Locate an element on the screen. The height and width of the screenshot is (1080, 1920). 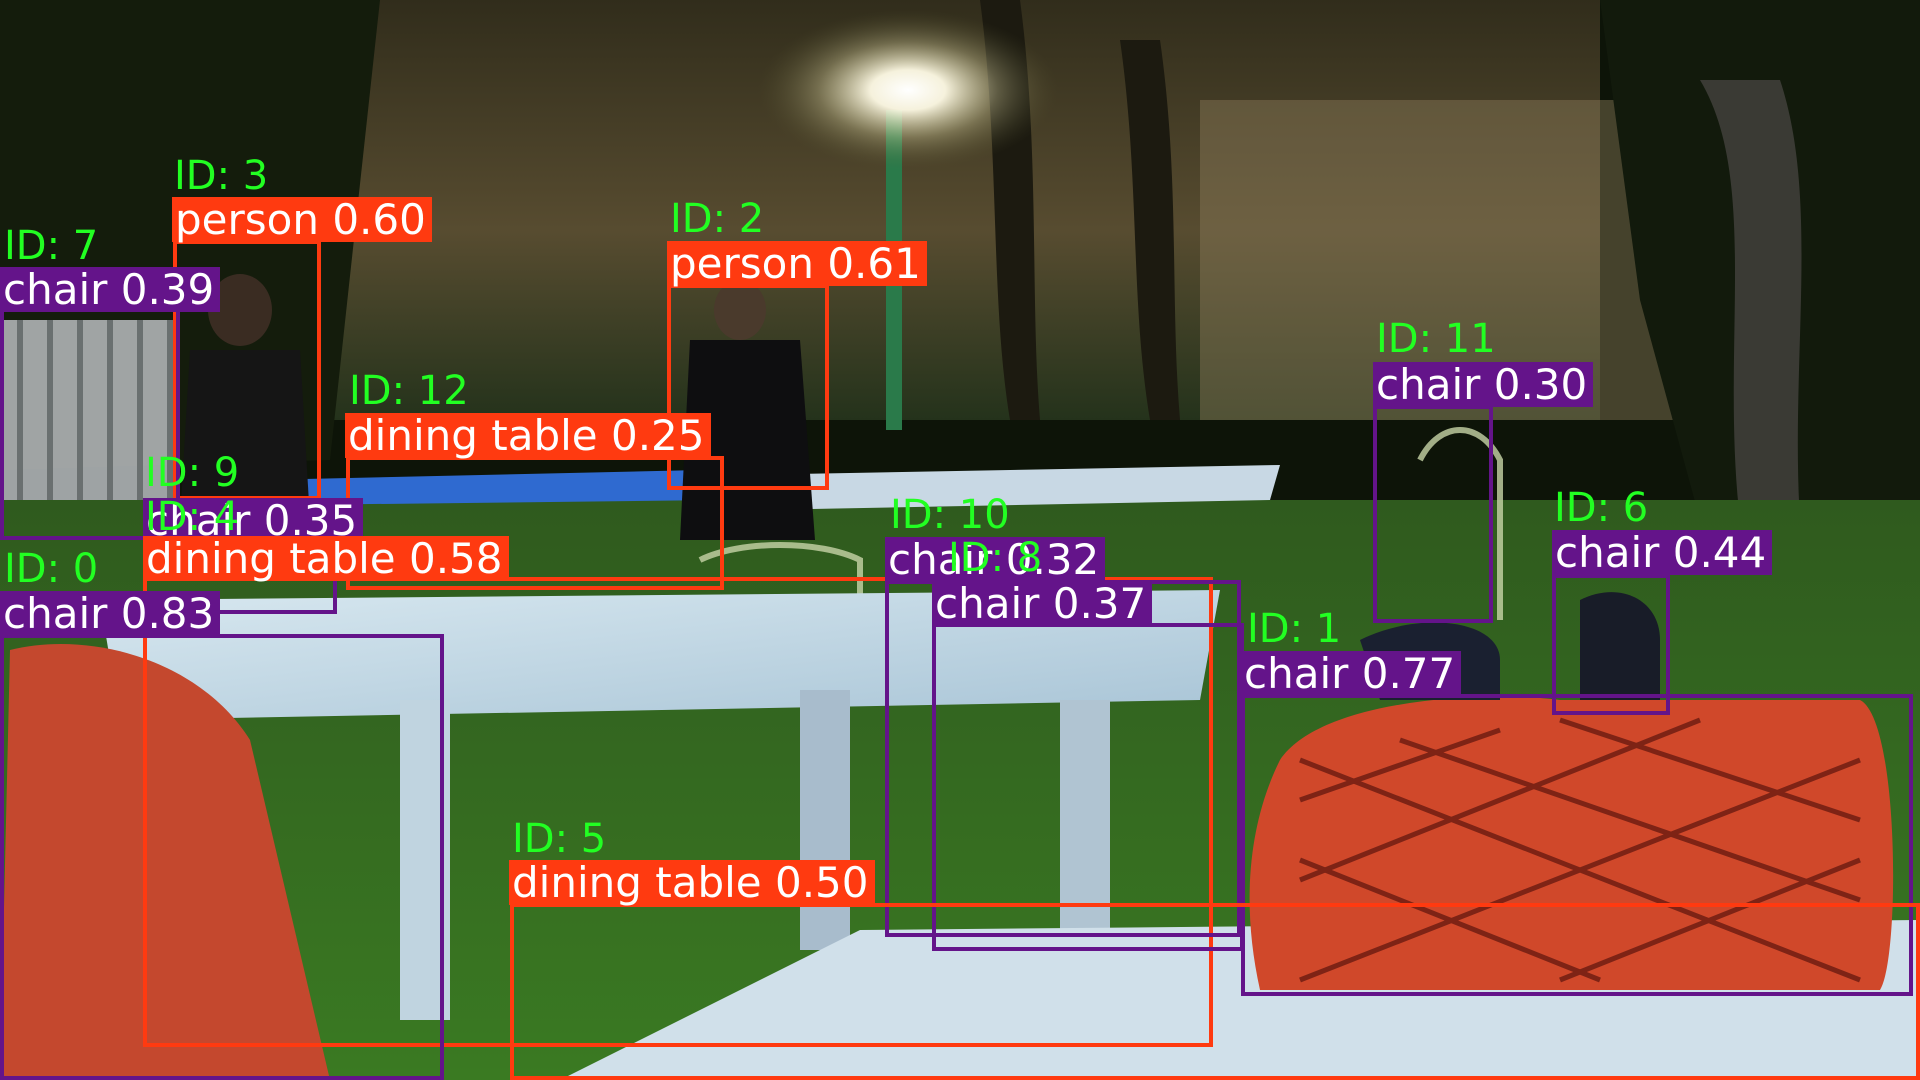
class-label-dining-table: dining table 0.25 is located at coordinates (528, 435).